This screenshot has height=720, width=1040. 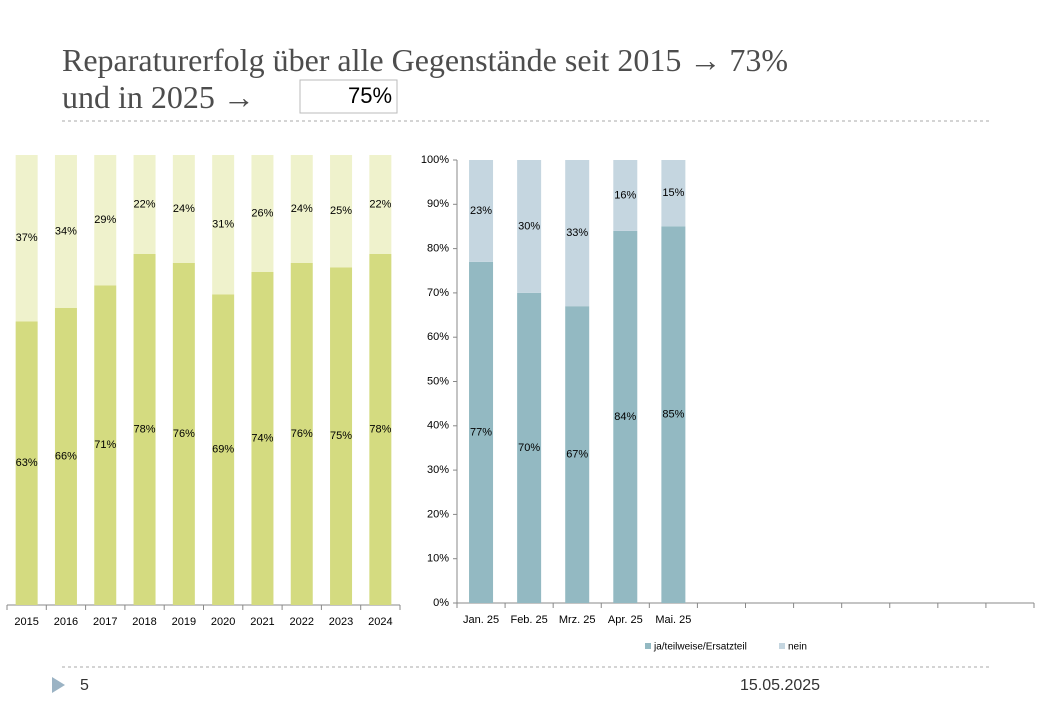 What do you see at coordinates (438, 293) in the screenshot?
I see `y-tick-label: 70%` at bounding box center [438, 293].